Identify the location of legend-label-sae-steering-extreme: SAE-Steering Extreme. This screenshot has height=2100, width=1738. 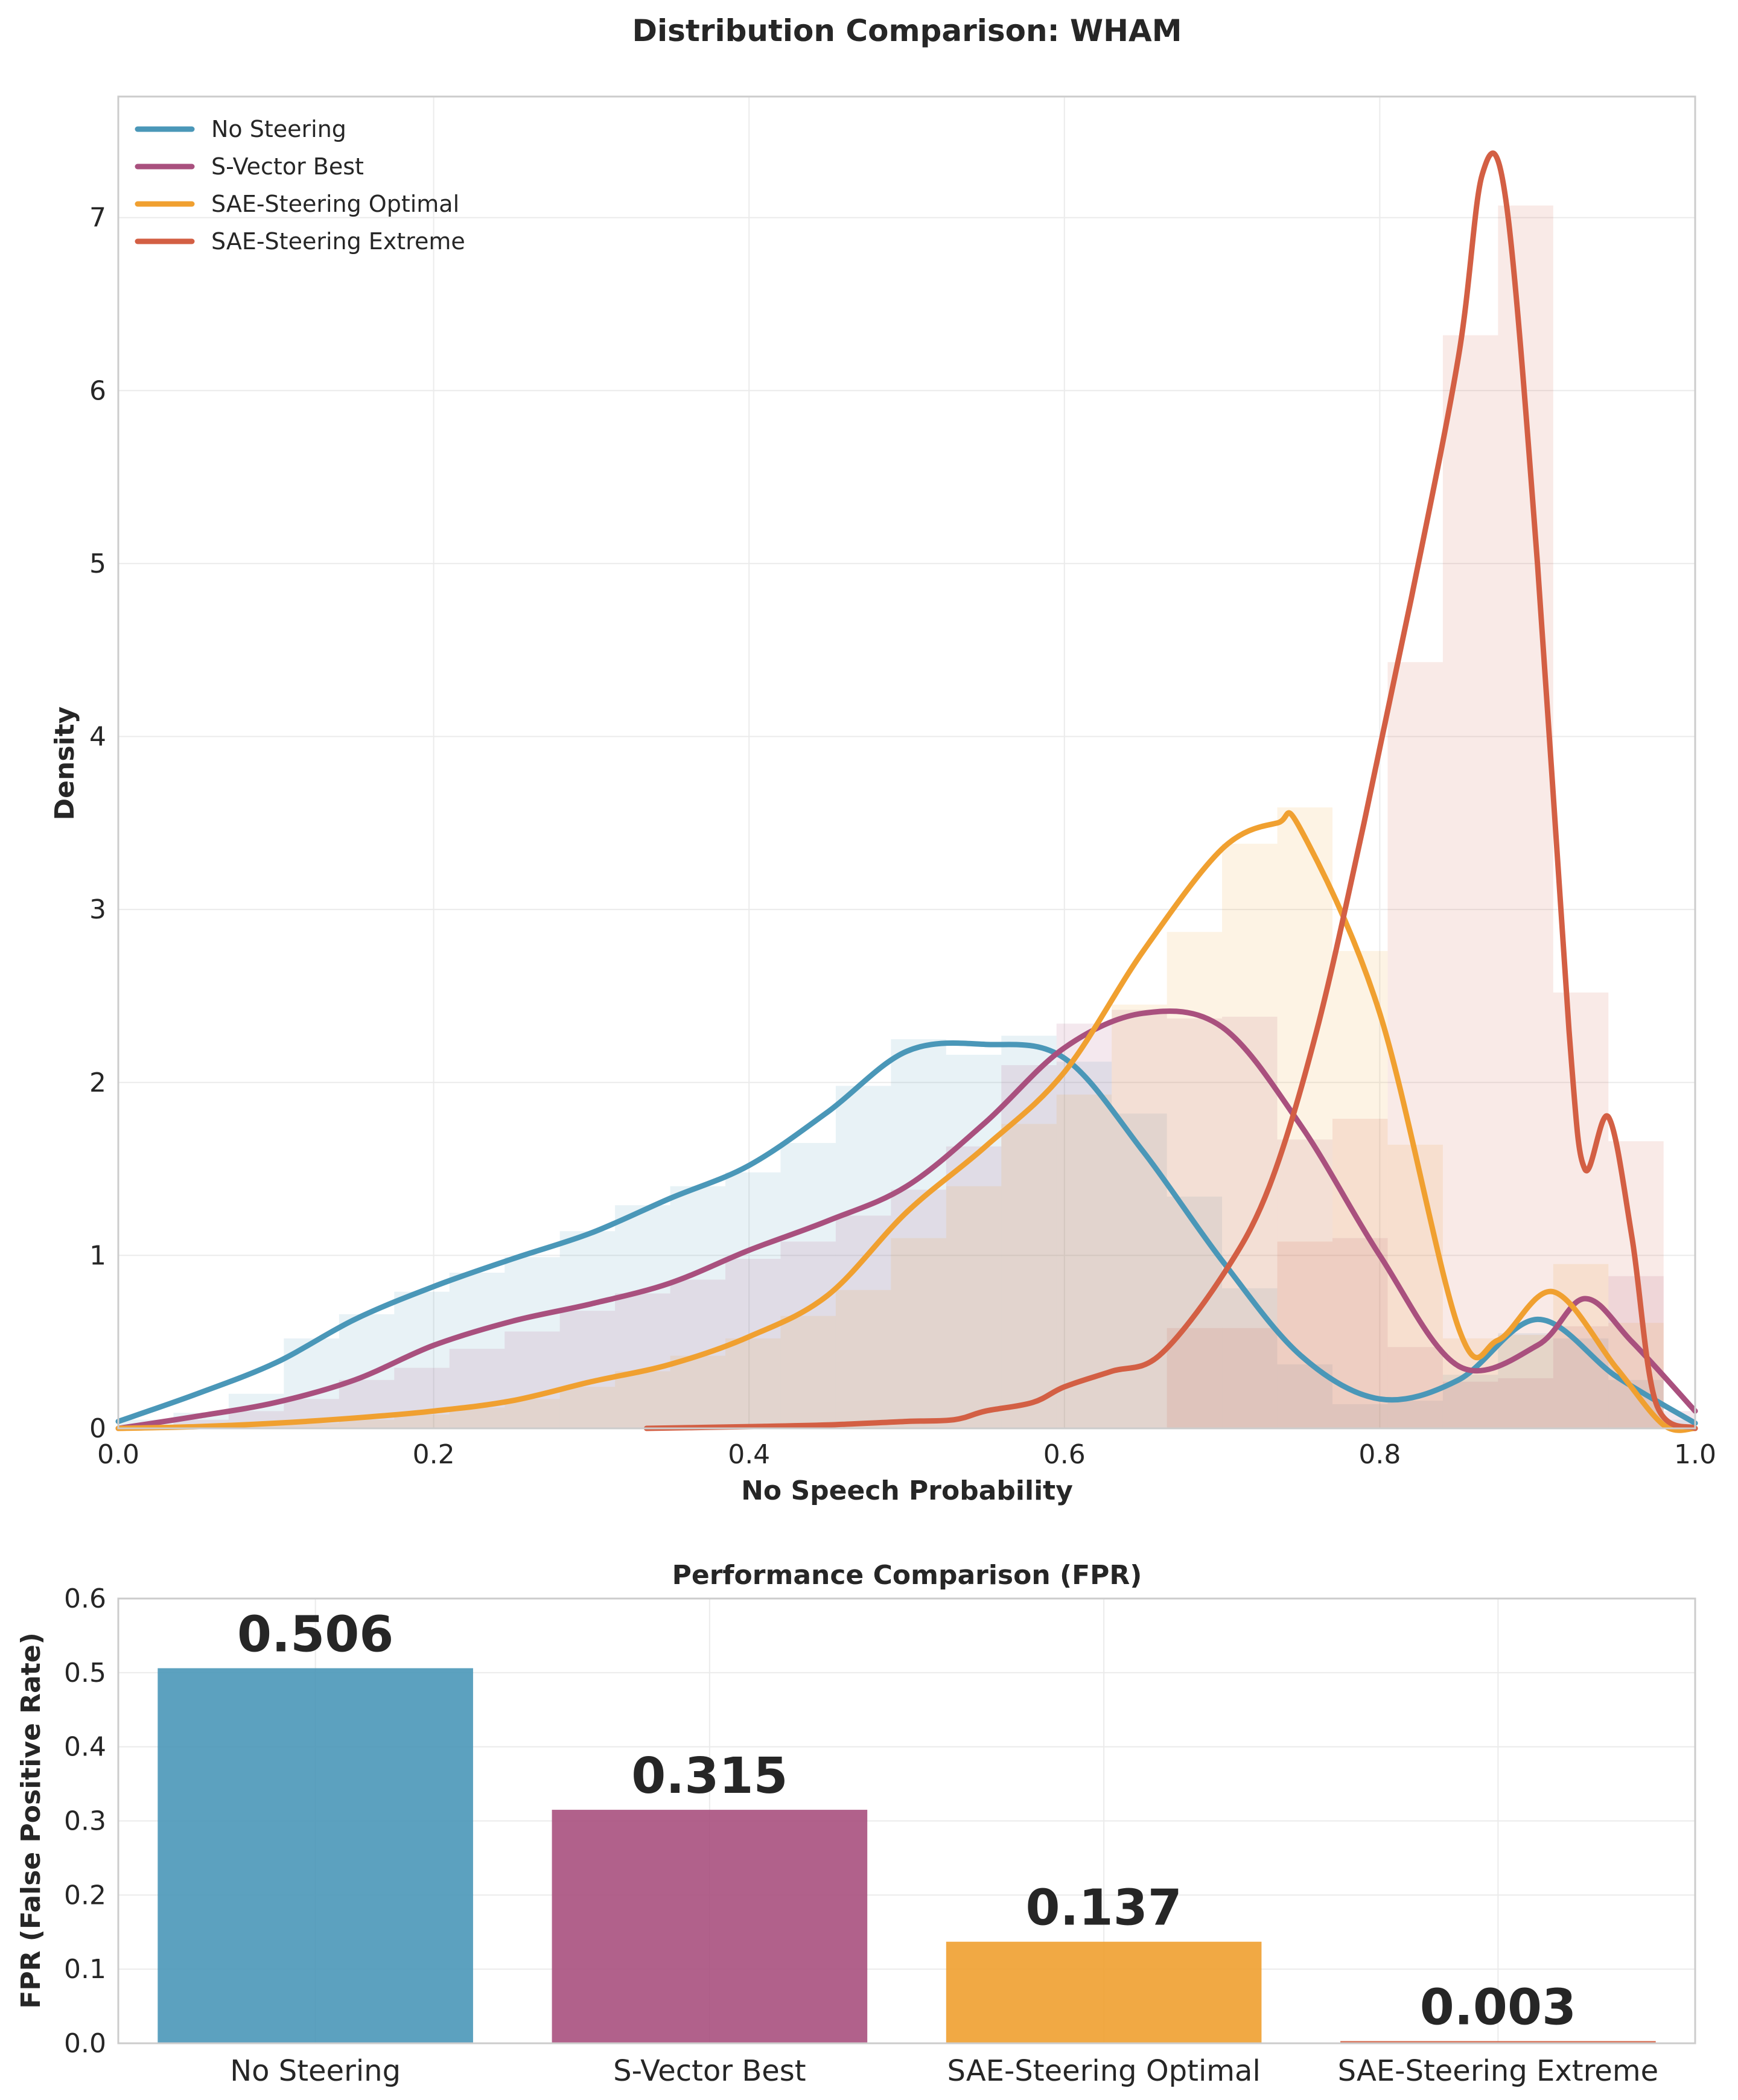
(338, 242).